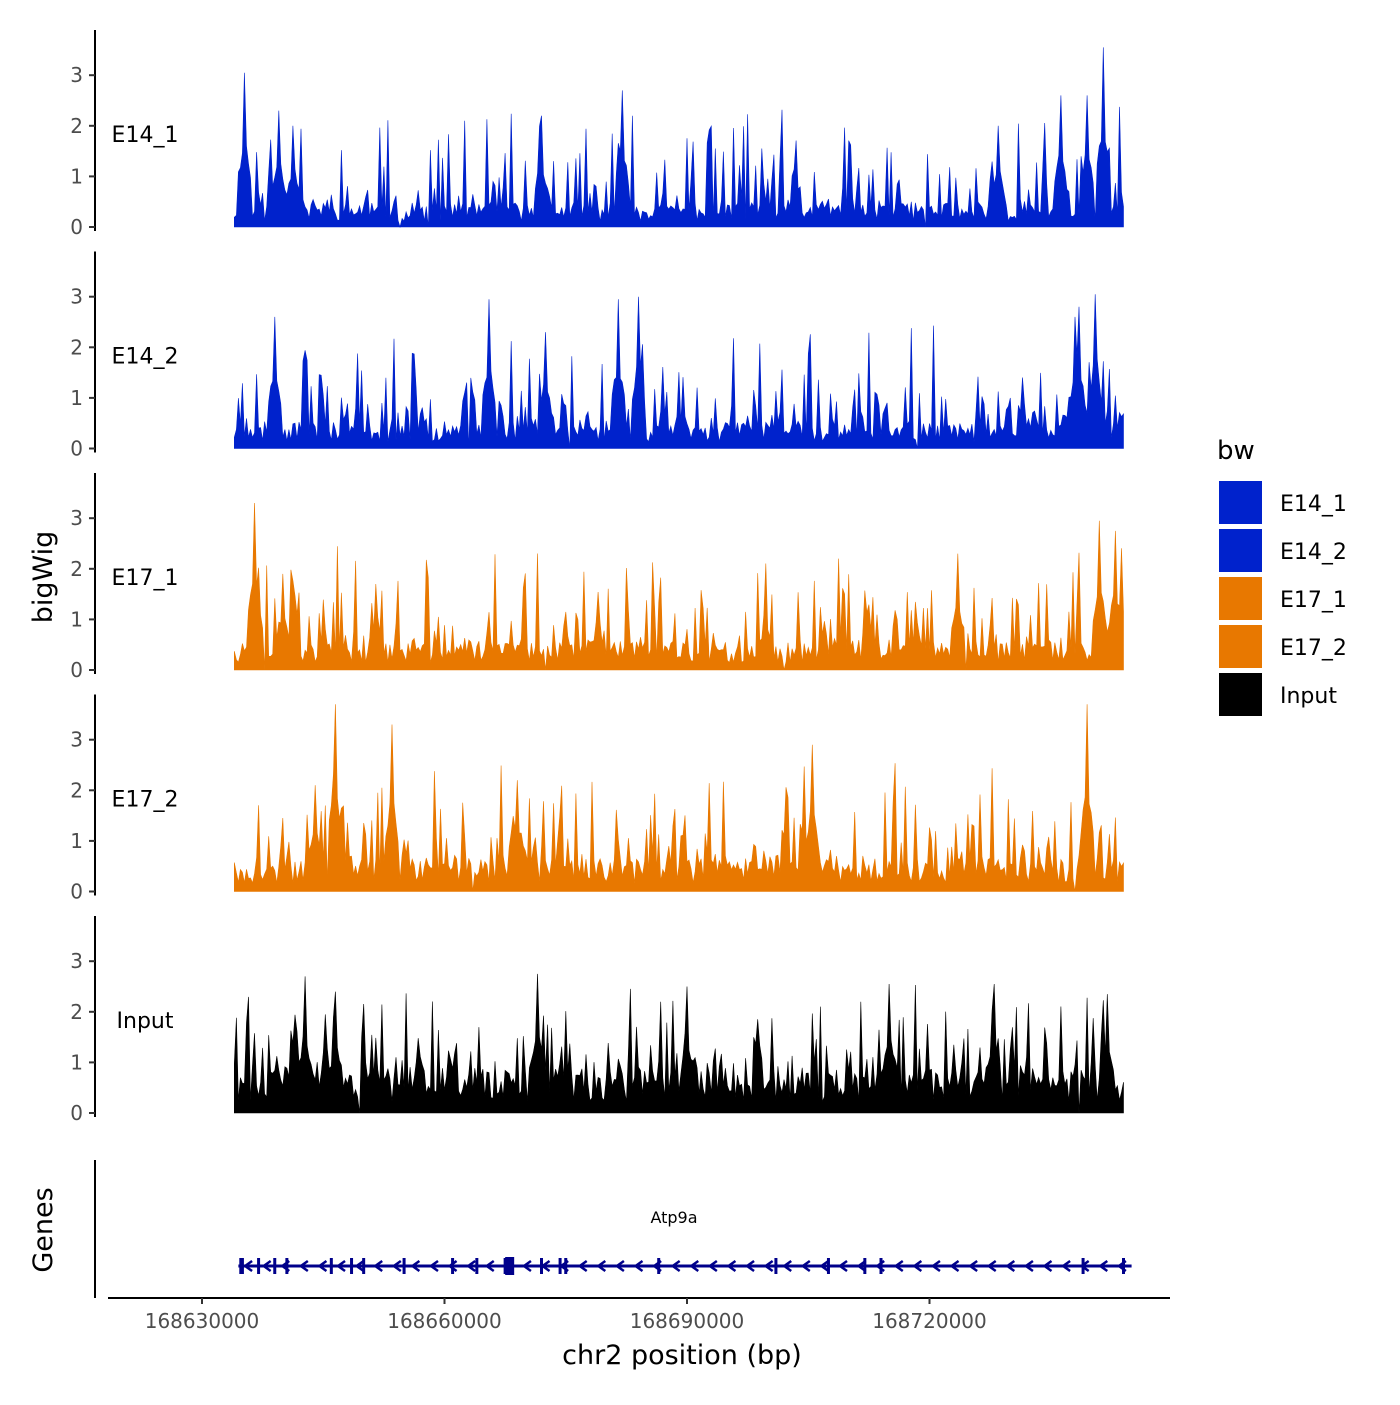  Describe the element at coordinates (687, 1321) in the screenshot. I see `x-tick-label: 168690000` at that location.